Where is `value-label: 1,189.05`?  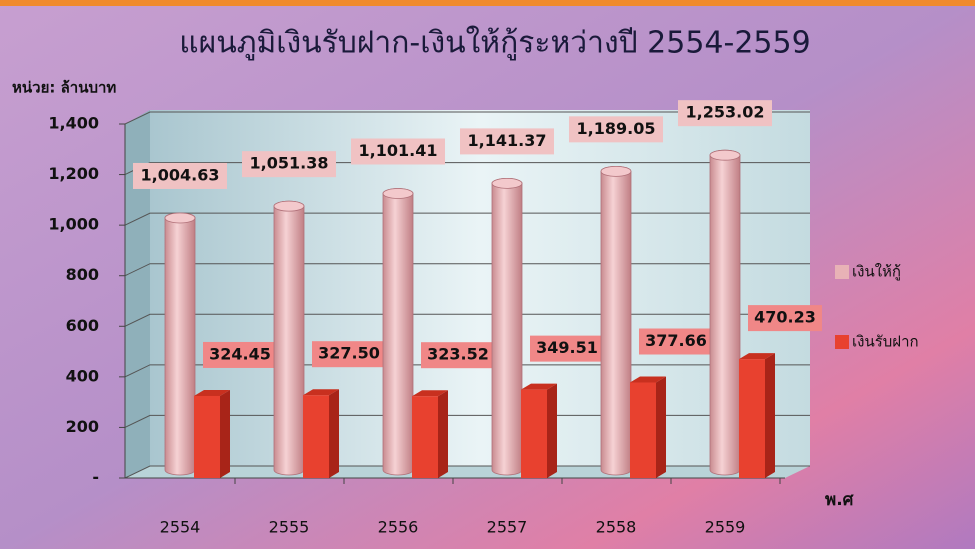
value-label: 1,189.05 is located at coordinates (616, 128).